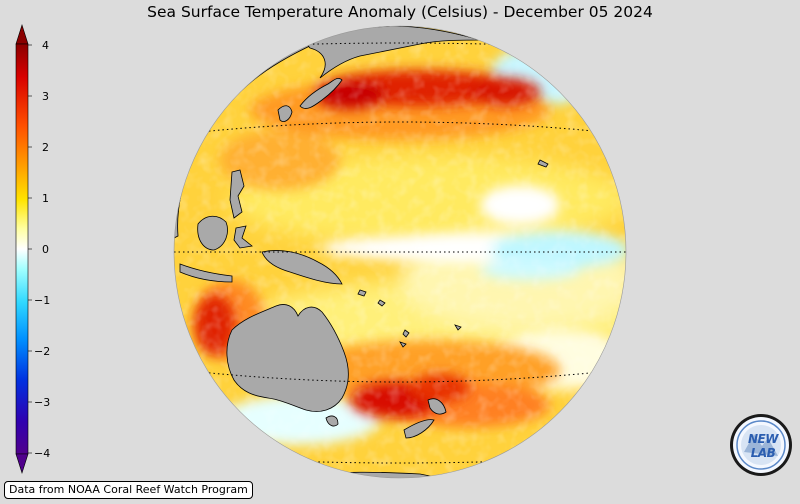 The image size is (800, 504). What do you see at coordinates (321, 93) in the screenshot?
I see `land-japan` at bounding box center [321, 93].